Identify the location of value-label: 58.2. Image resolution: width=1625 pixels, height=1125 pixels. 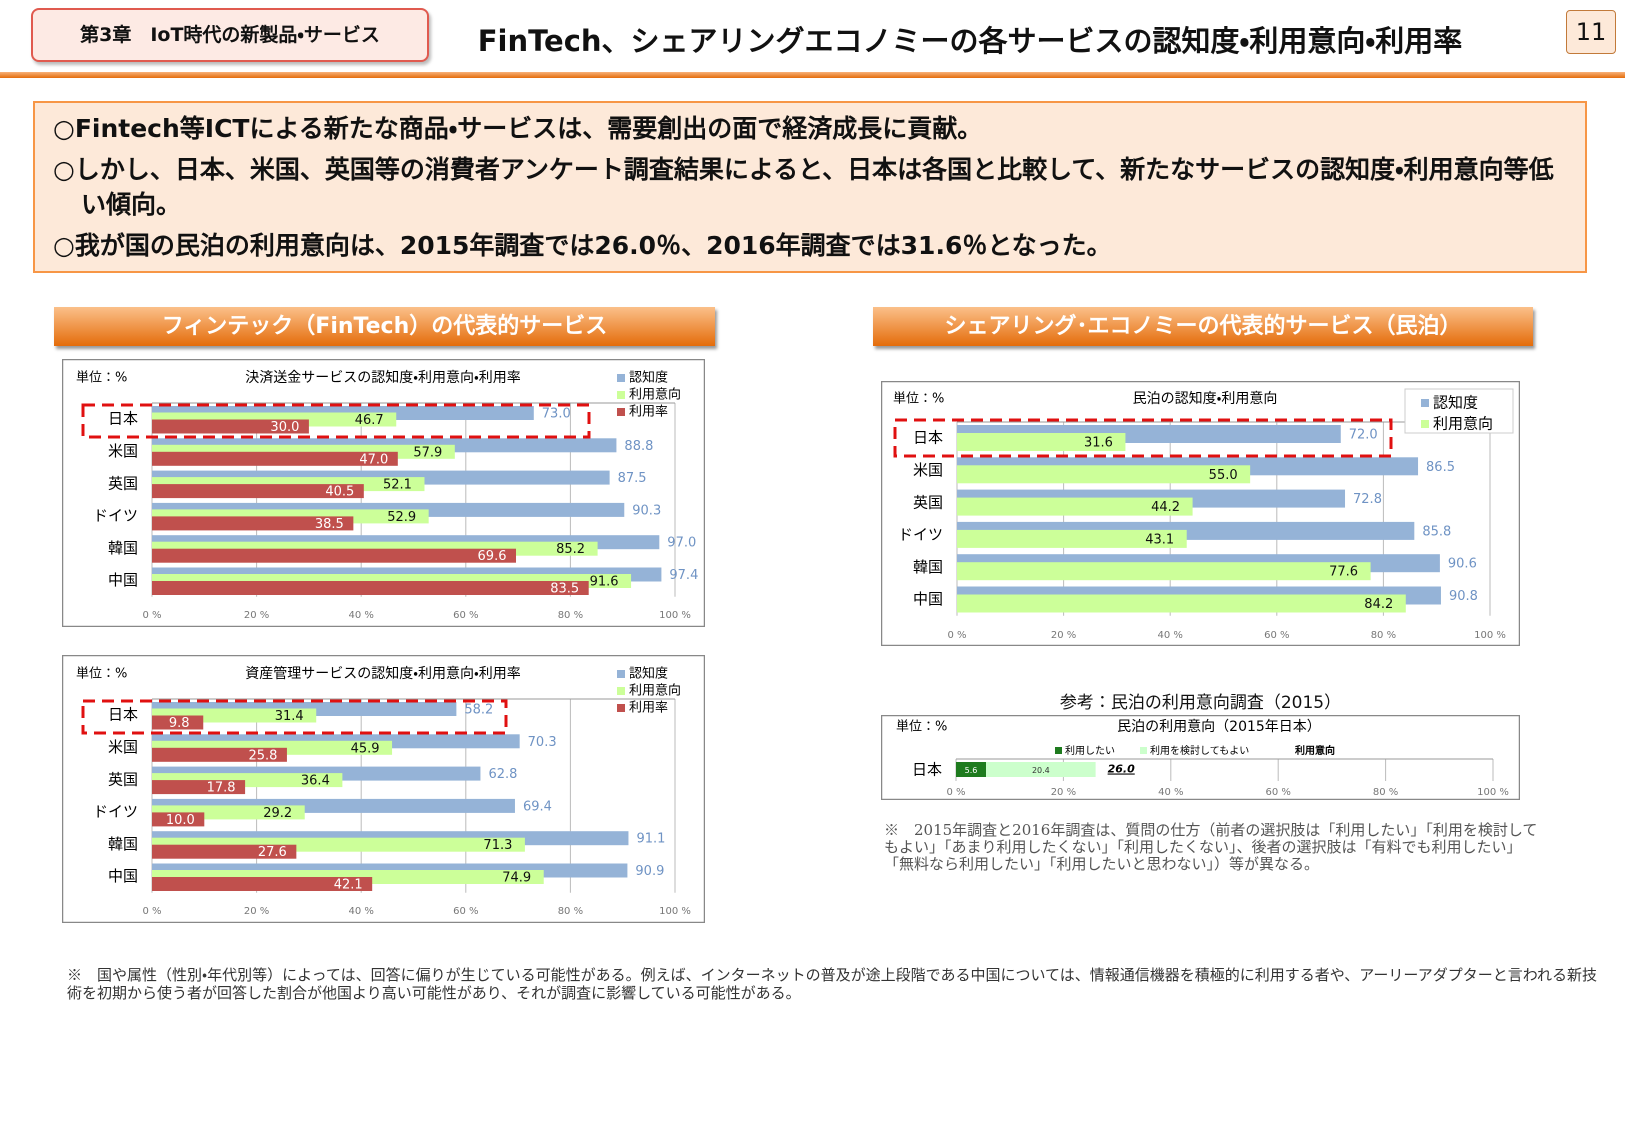
(478, 710).